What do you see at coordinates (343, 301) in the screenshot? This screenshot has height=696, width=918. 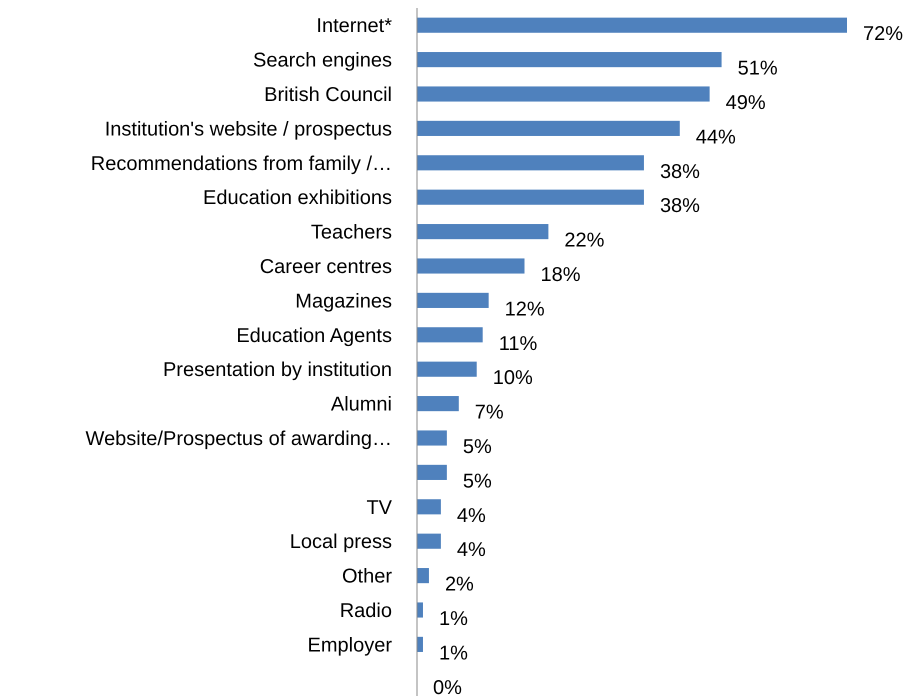 I see `y-tick-label: Magazines` at bounding box center [343, 301].